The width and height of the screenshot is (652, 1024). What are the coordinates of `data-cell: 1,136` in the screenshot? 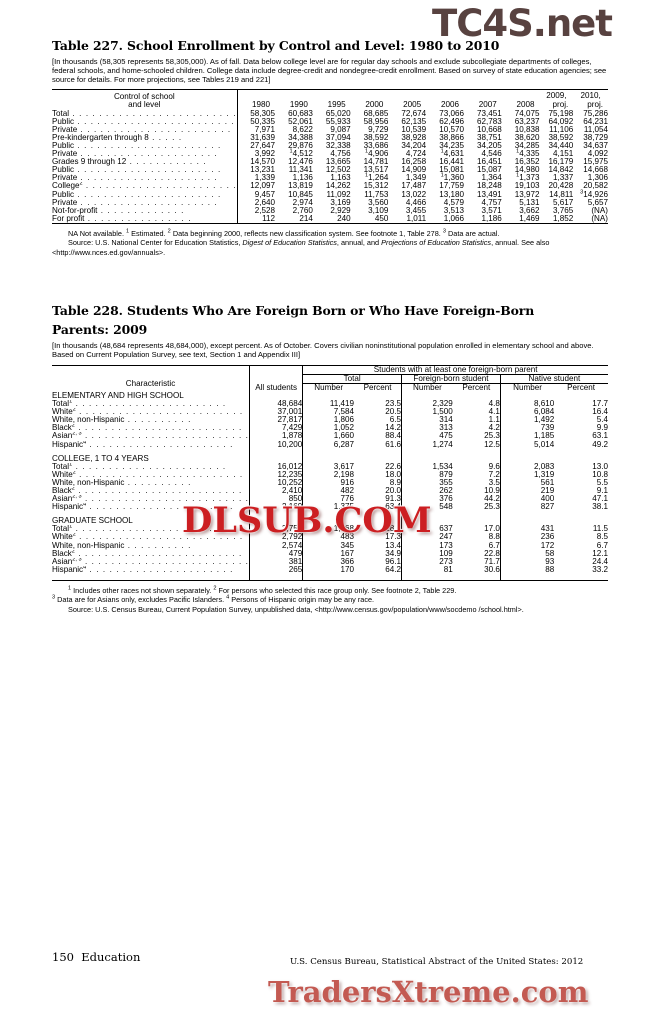 It's located at (302, 178).